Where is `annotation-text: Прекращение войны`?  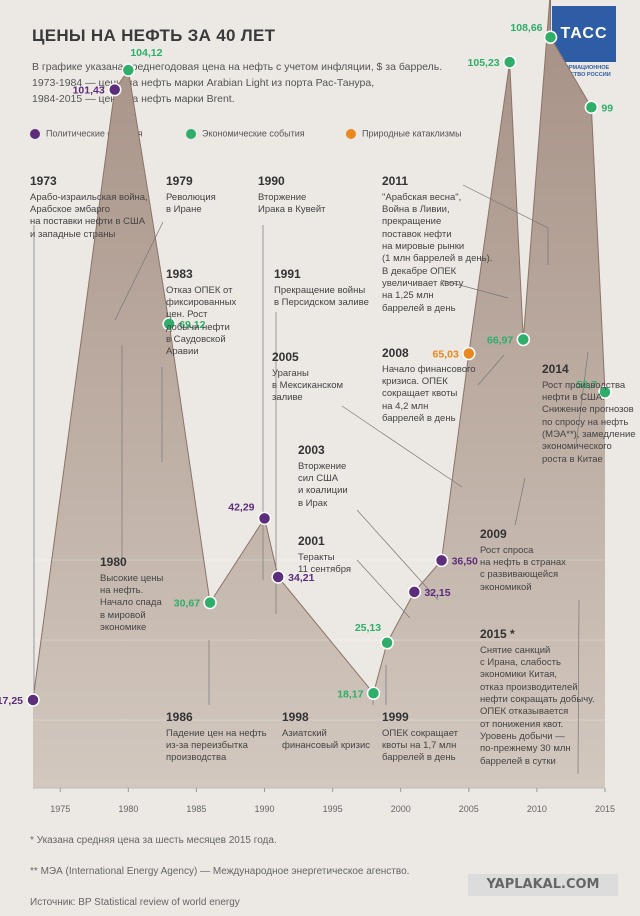 annotation-text: Прекращение войны is located at coordinates (320, 290).